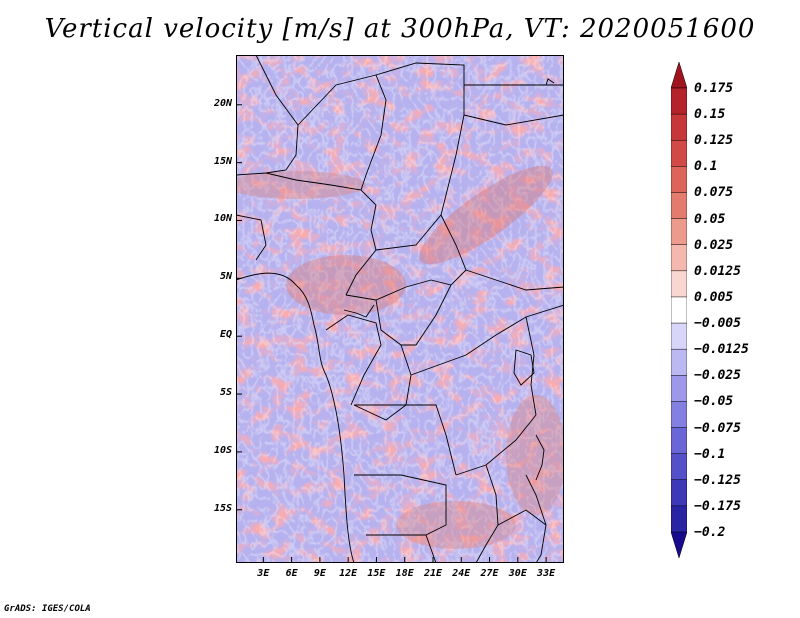 The image size is (800, 618). Describe the element at coordinates (714, 141) in the screenshot. I see `colorbar-label-2: 0.125` at that location.